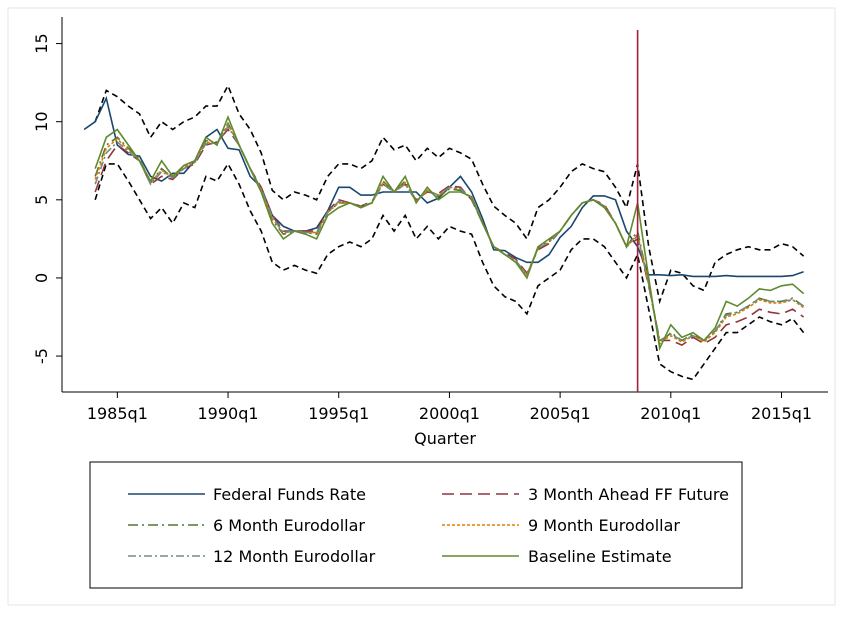  What do you see at coordinates (560, 413) in the screenshot?
I see `x-tick-label: 2005q1` at bounding box center [560, 413].